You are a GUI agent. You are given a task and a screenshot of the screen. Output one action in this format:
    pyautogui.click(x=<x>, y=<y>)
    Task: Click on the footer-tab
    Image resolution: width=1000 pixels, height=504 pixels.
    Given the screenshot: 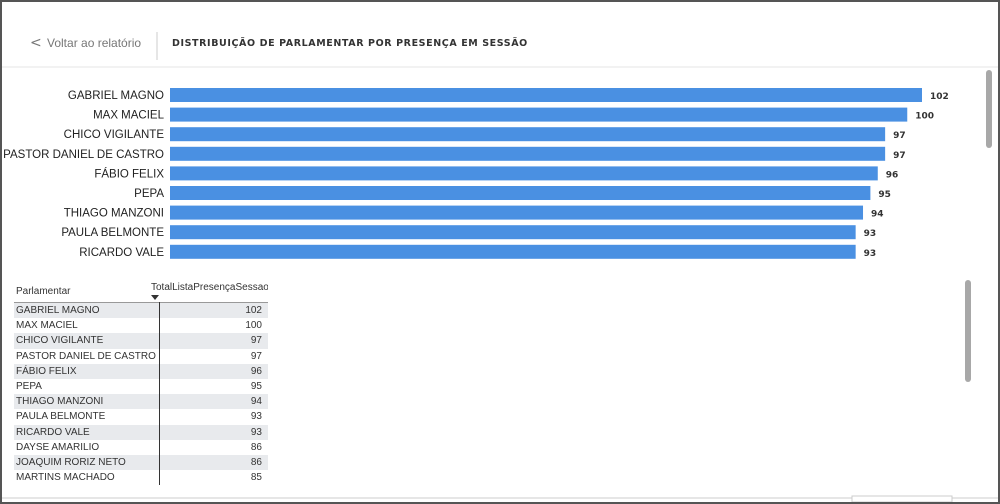 What is the action you would take?
    pyautogui.click(x=902, y=498)
    